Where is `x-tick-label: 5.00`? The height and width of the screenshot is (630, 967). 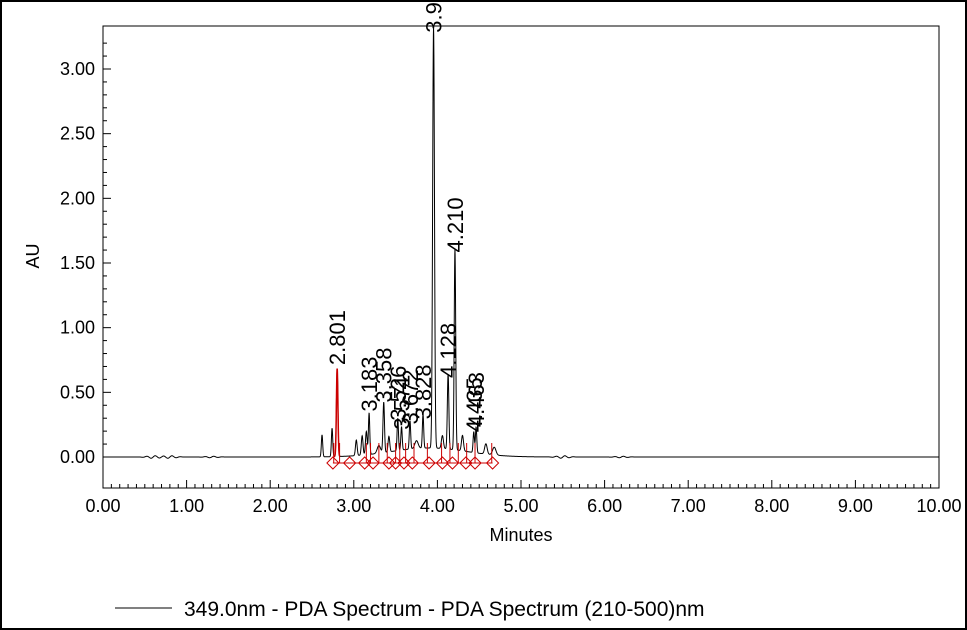 x-tick-label: 5.00 is located at coordinates (520, 506).